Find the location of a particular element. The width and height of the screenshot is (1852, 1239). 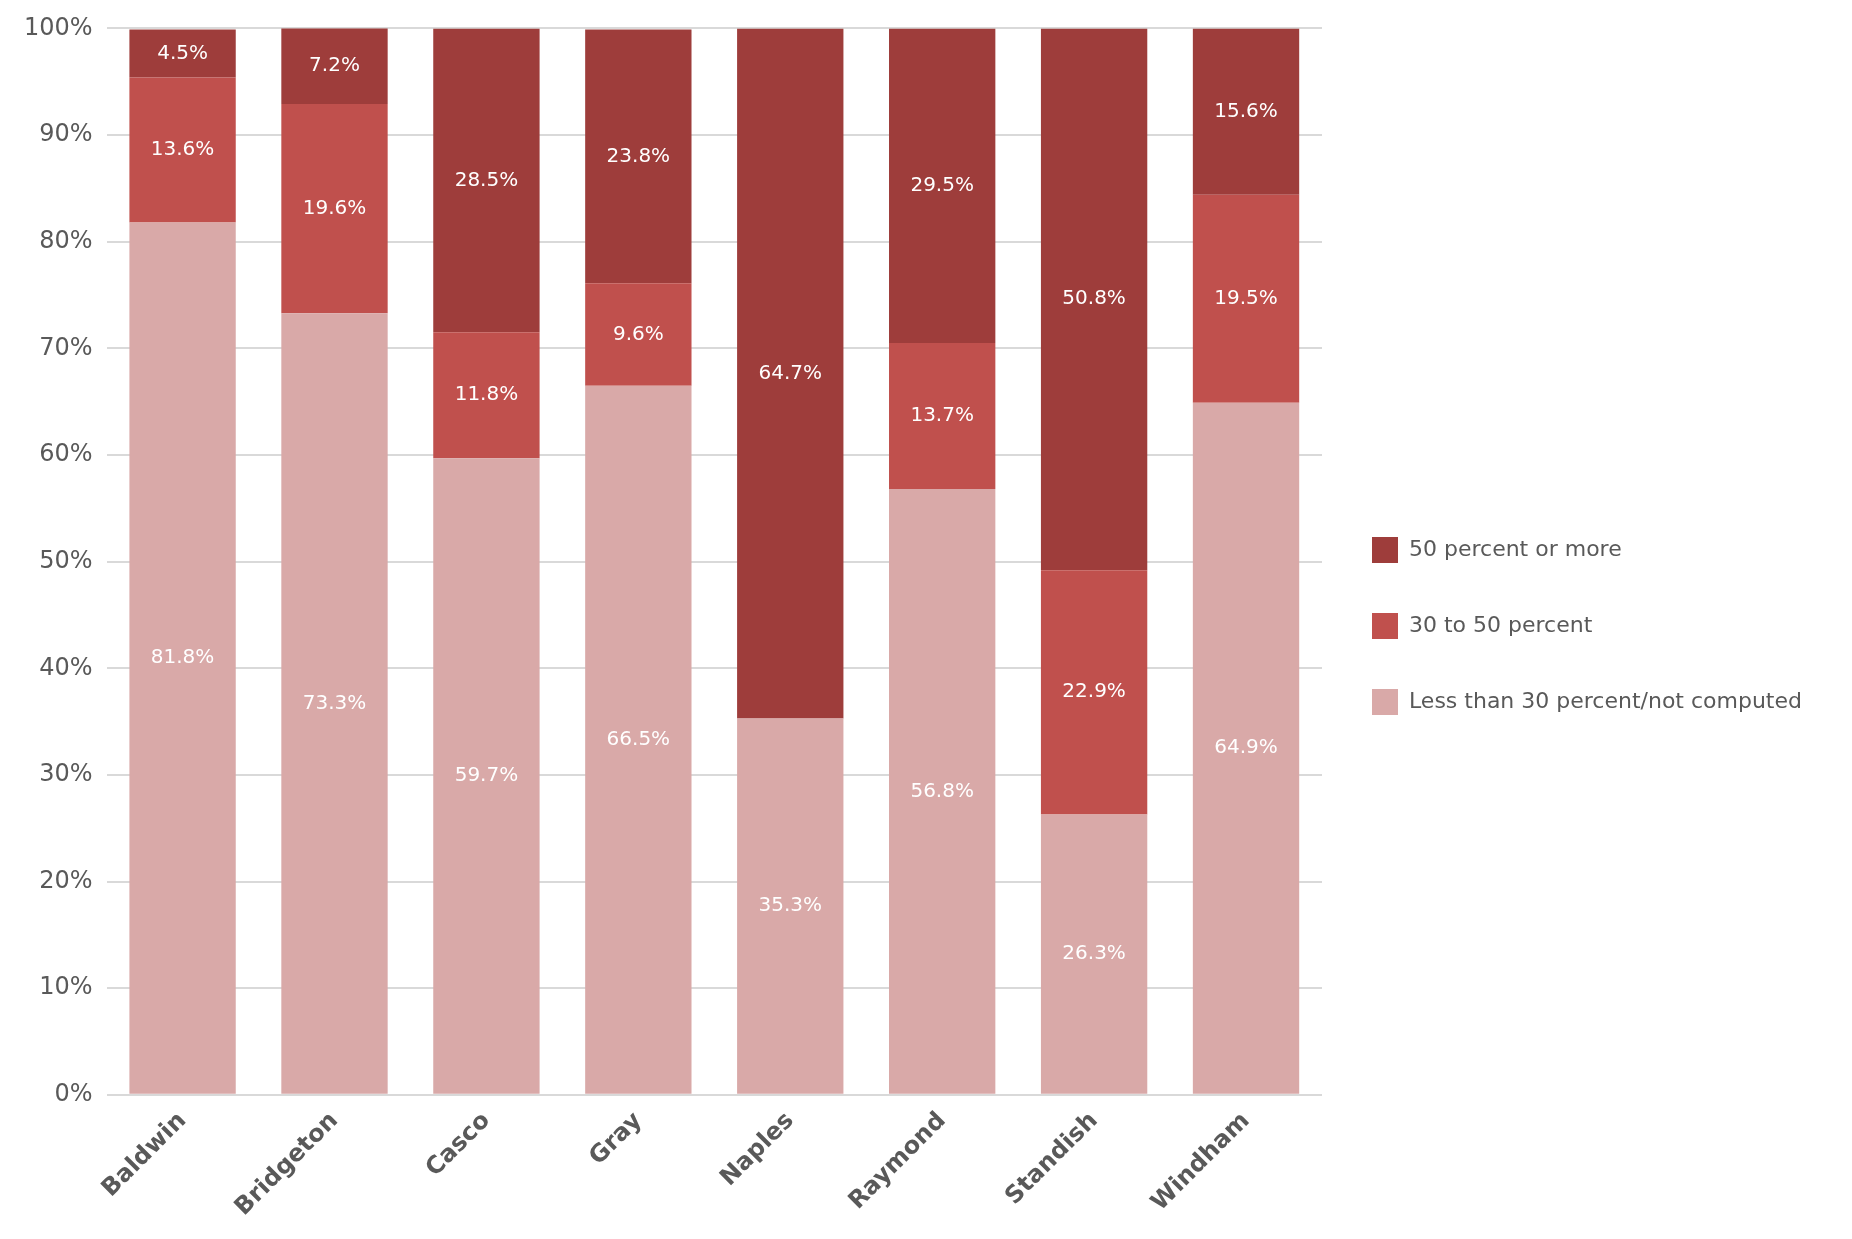

data-label: 29.5% is located at coordinates (942, 183).